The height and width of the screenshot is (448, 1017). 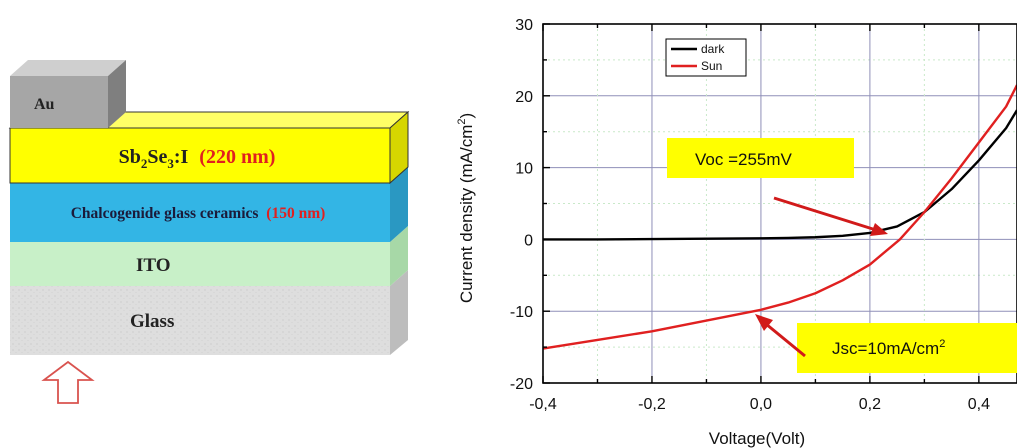 I want to click on jsc-label: Jsc=10mA/cm, so click(x=885, y=348).